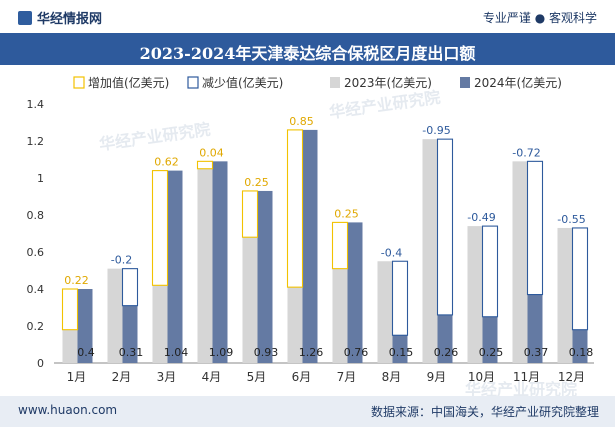  What do you see at coordinates (484, 412) in the screenshot?
I see `data-source: 数据来源：中国海关，华经产业研究院整理` at bounding box center [484, 412].